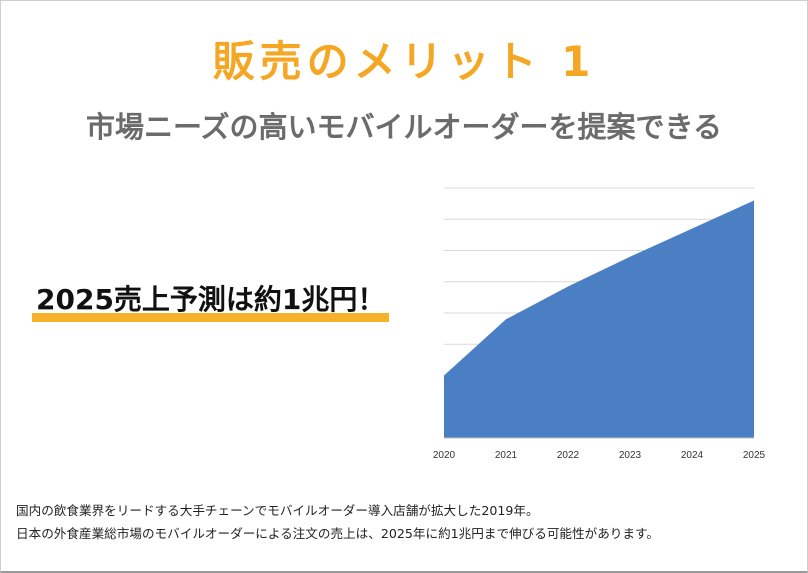  I want to click on chart-x-tick-label: 2020, so click(444, 455).